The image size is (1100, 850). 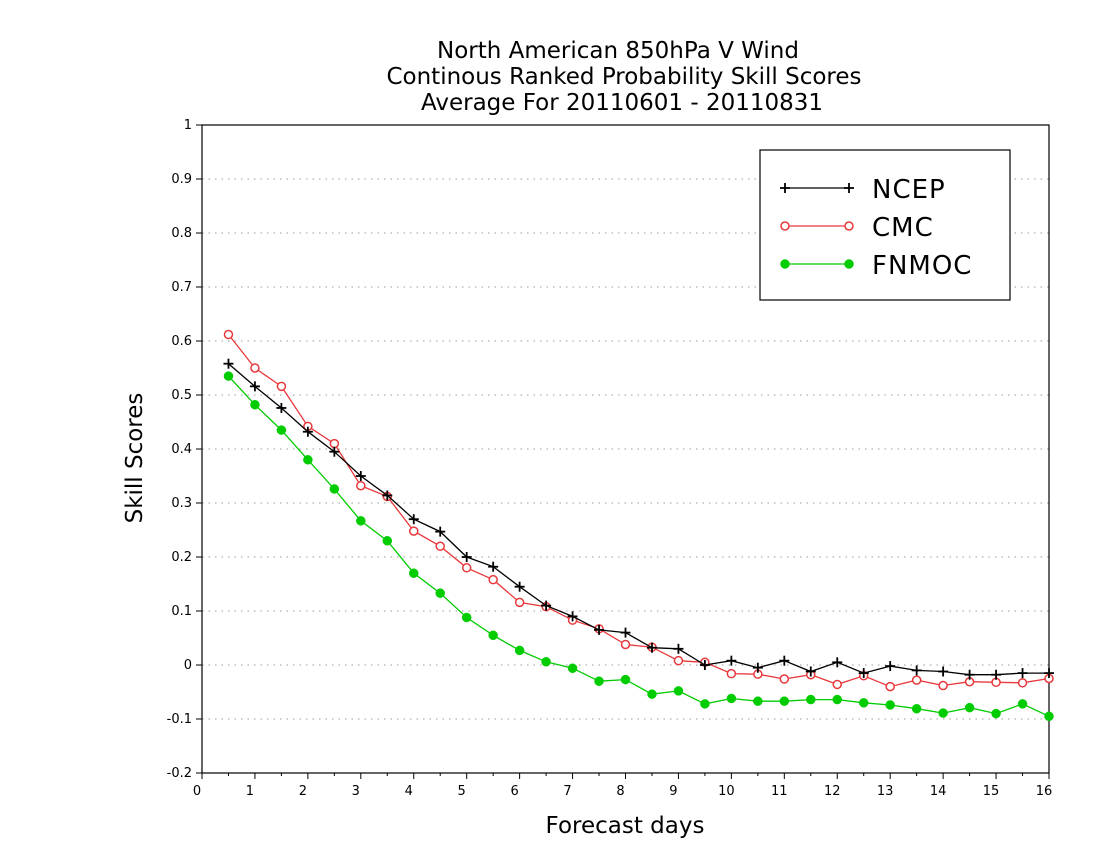 I want to click on x-tick-label: 11, so click(x=779, y=791).